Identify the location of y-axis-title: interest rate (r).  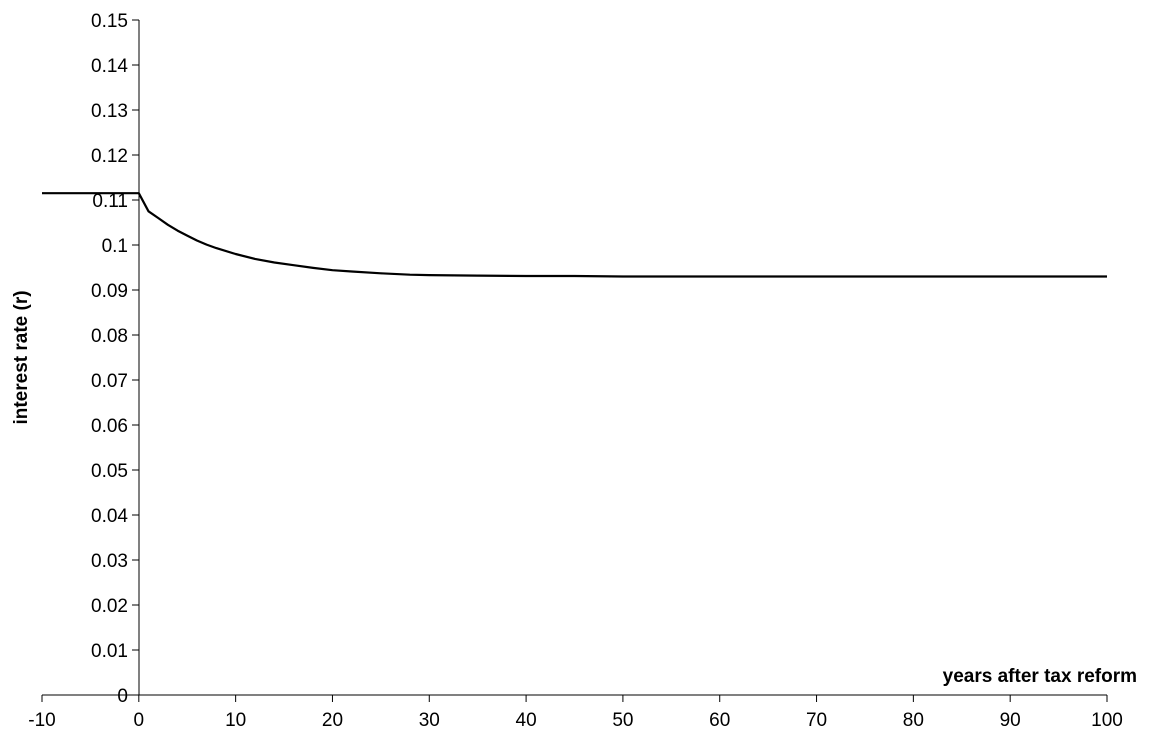
(21, 357).